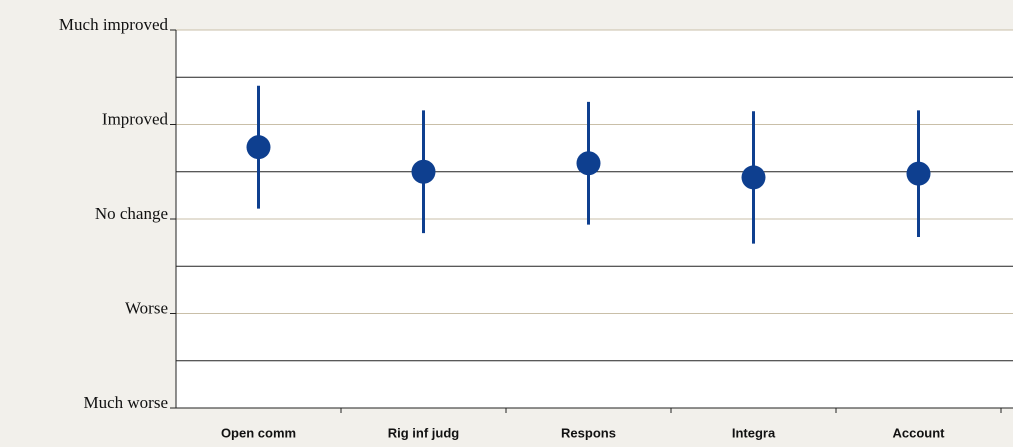  What do you see at coordinates (588, 432) in the screenshot?
I see `x-tick-label: Respons` at bounding box center [588, 432].